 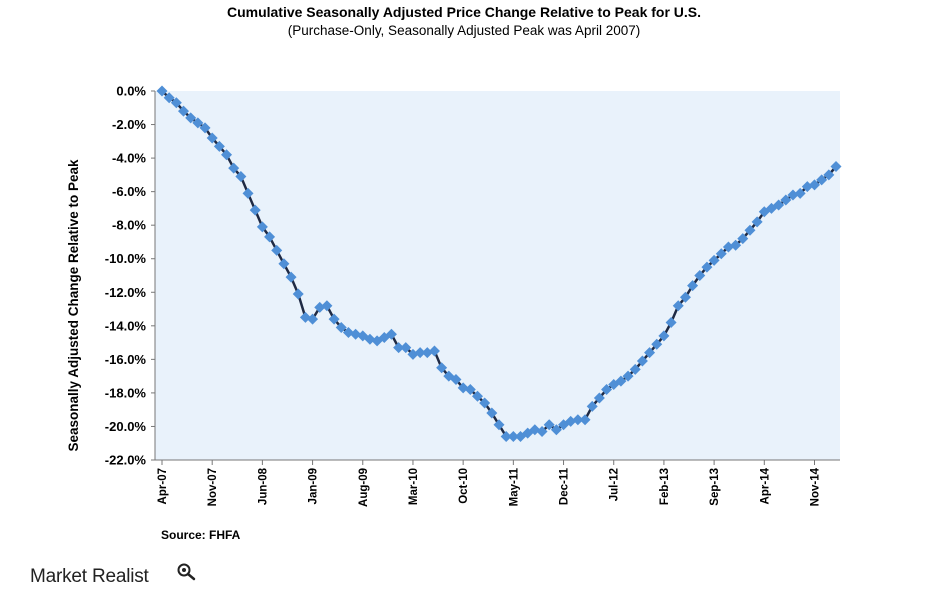 I want to click on source-note: Source: FHFA, so click(x=201, y=535).